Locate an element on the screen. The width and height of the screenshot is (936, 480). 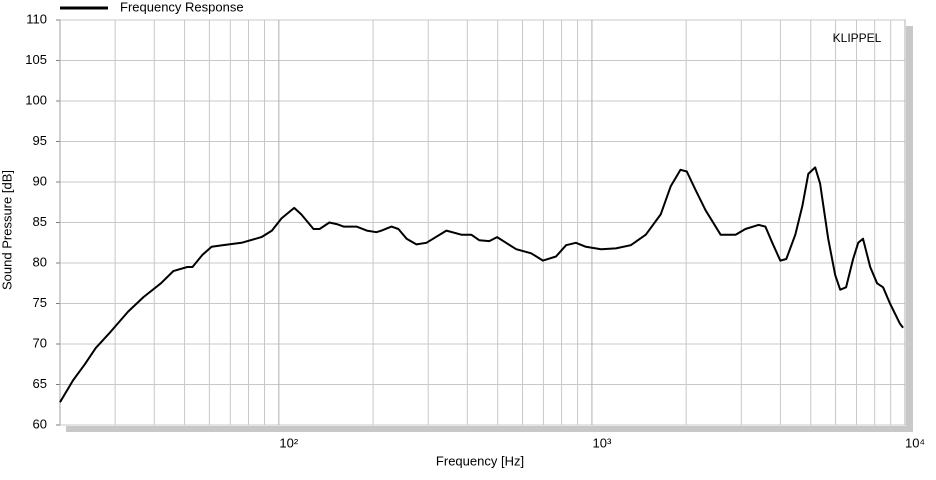
y-tick-label: 95 is located at coordinates (40, 140).